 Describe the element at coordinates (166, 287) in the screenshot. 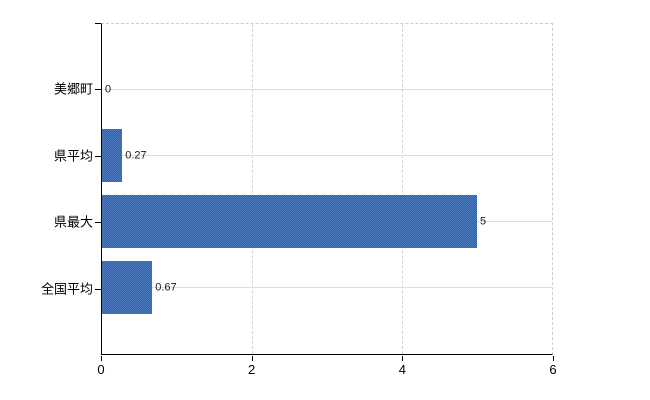

I see `bar-value-label: 0.67` at that location.